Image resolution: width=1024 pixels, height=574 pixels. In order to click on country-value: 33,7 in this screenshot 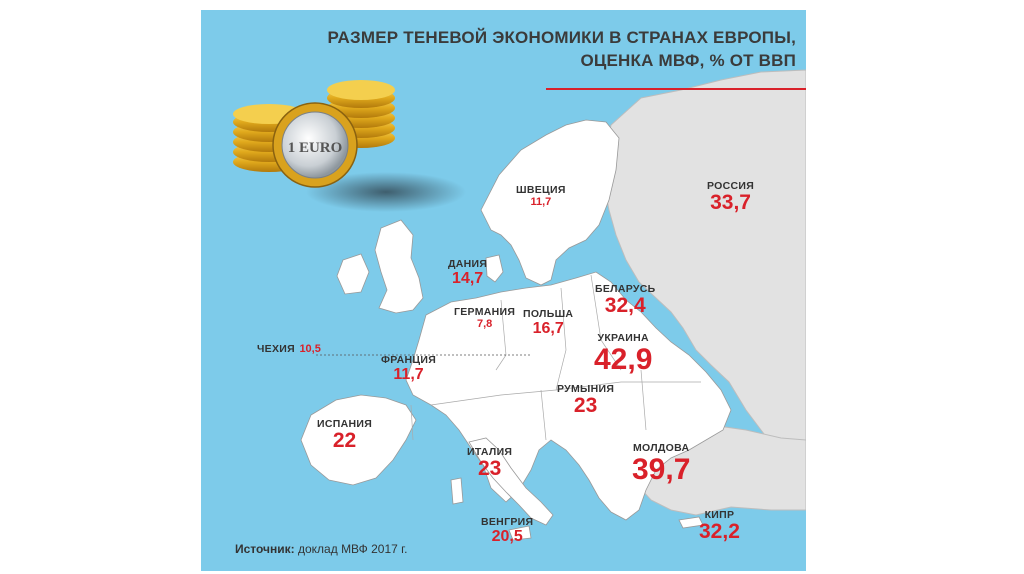, I will do `click(730, 202)`.